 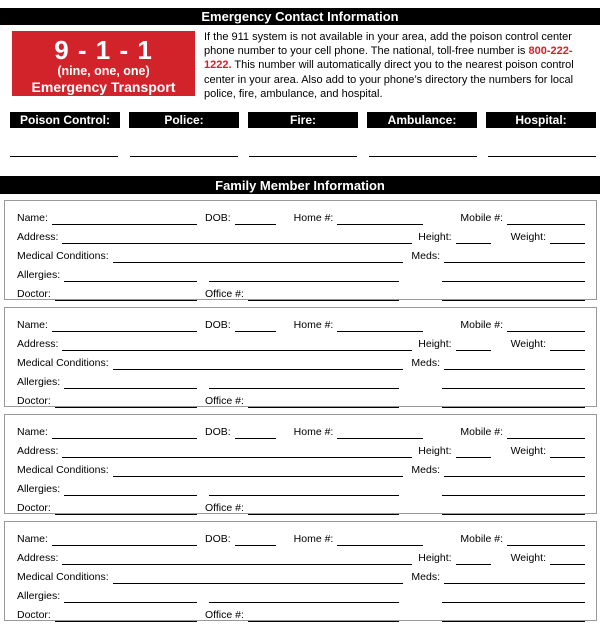 I want to click on 911-number: 9 - 1 - 1, so click(x=103, y=50).